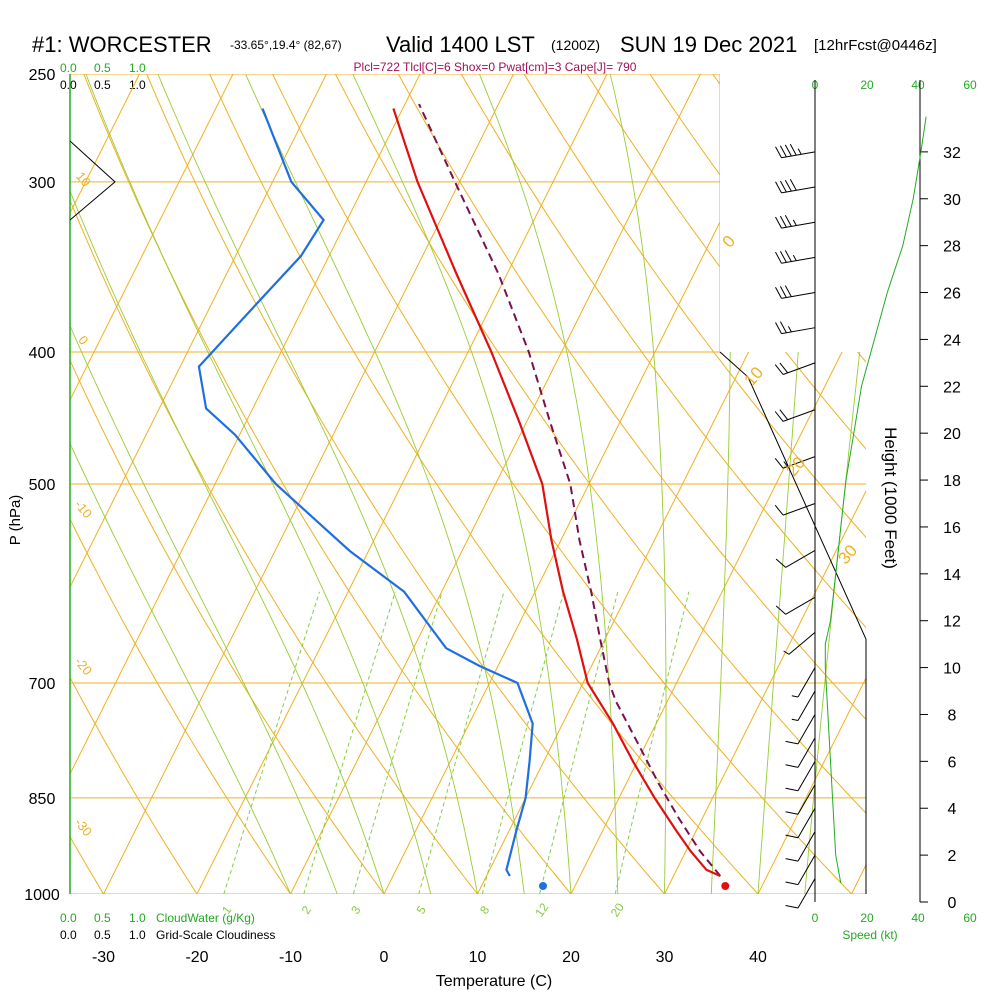 Image resolution: width=1000 pixels, height=1000 pixels. What do you see at coordinates (215, 935) in the screenshot?
I see `cloudiness-label: Grid-Scale Cloudiness` at bounding box center [215, 935].